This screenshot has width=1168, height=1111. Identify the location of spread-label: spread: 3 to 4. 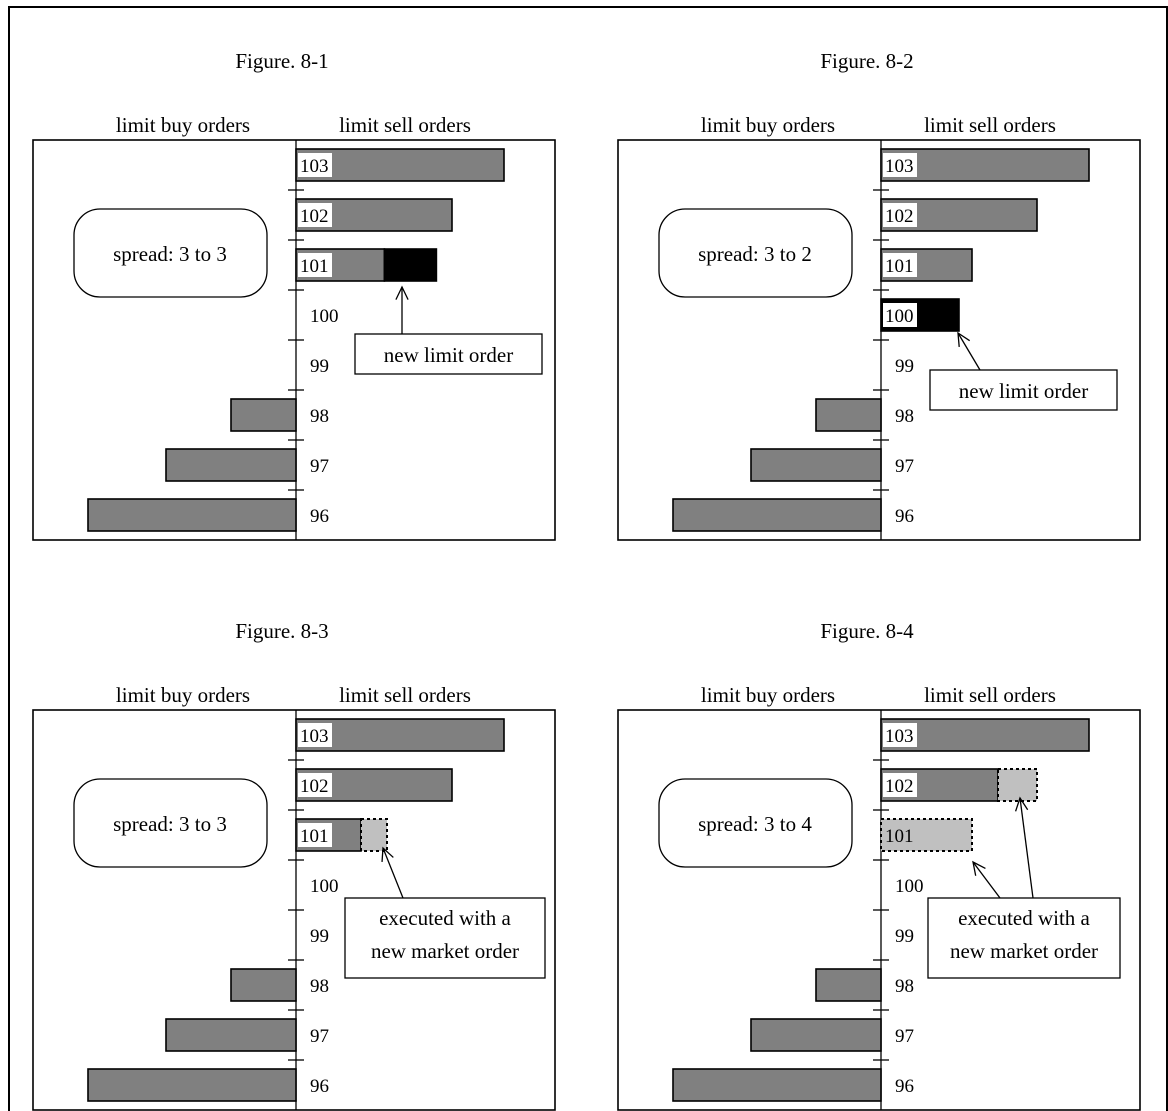
(755, 824).